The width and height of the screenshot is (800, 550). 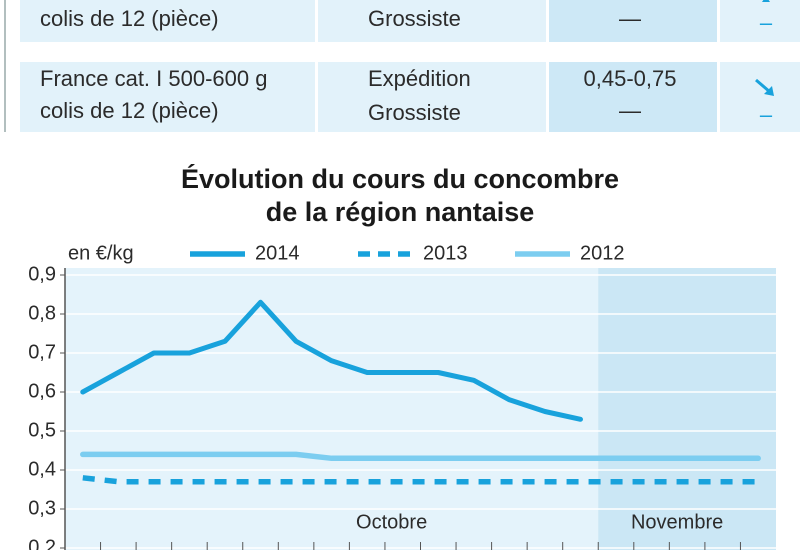 What do you see at coordinates (687, 409) in the screenshot?
I see `period-shade` at bounding box center [687, 409].